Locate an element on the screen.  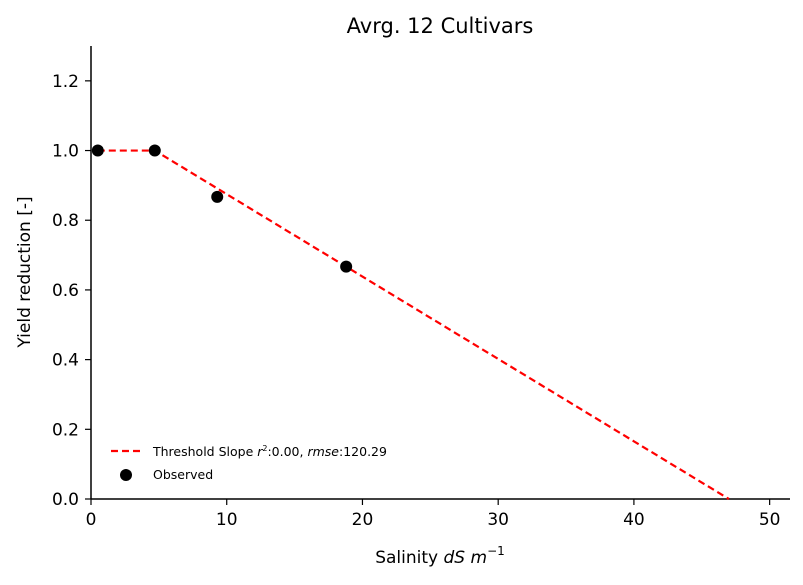
y-axis-title: Yield reduction [-] is located at coordinates (25, 272).